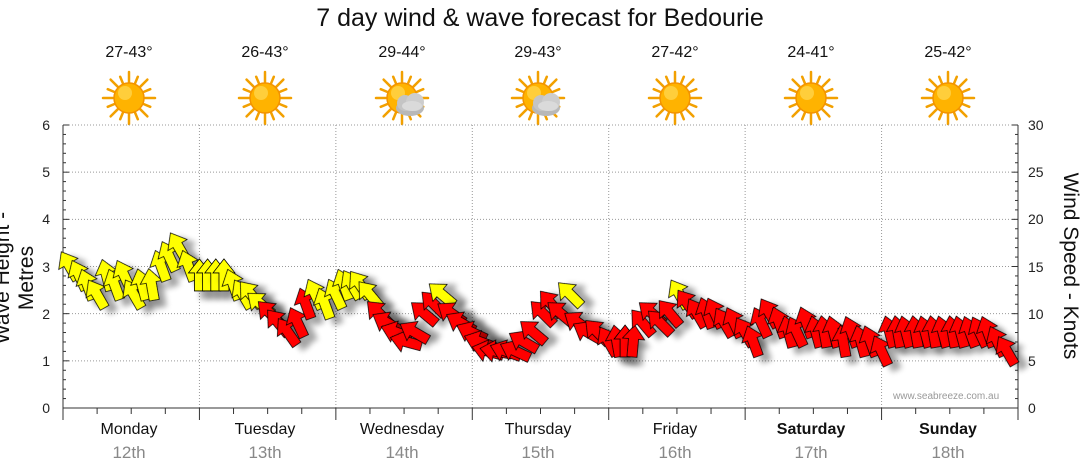  Describe the element at coordinates (1036, 267) in the screenshot. I see `right-tick-15: 15` at that location.